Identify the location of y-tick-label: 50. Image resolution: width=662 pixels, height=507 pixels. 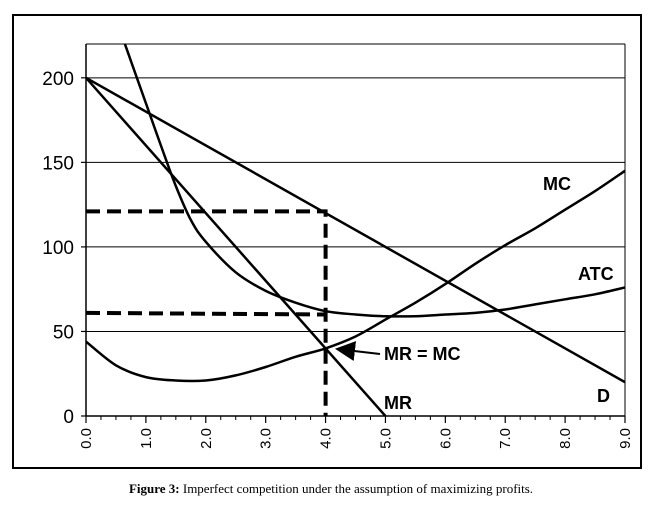
(63, 332).